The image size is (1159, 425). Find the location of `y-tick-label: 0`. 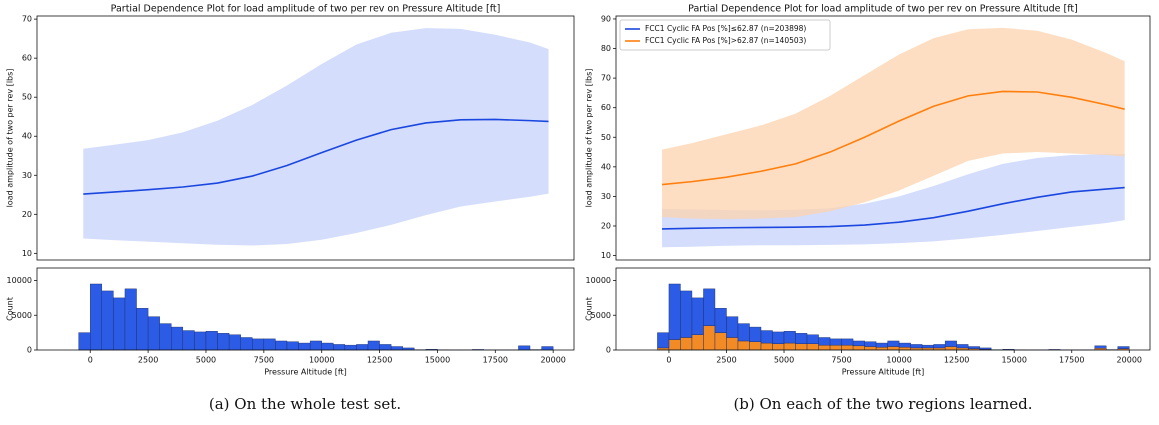

y-tick-label: 0 is located at coordinates (608, 350).